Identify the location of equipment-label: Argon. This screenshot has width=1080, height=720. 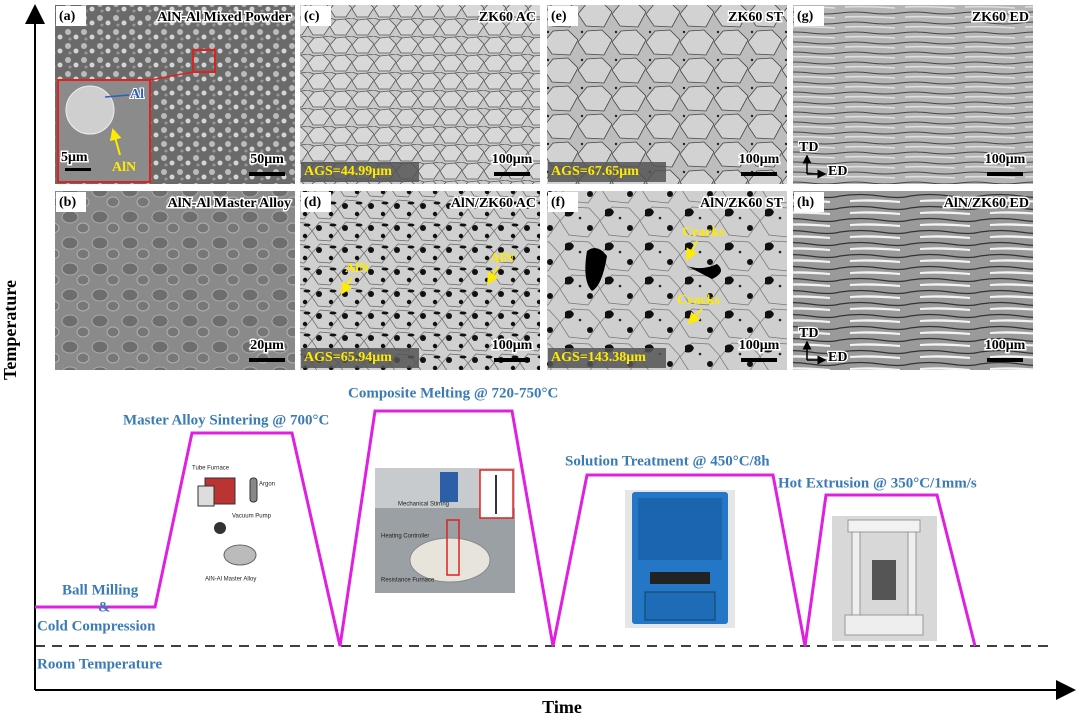
(267, 485).